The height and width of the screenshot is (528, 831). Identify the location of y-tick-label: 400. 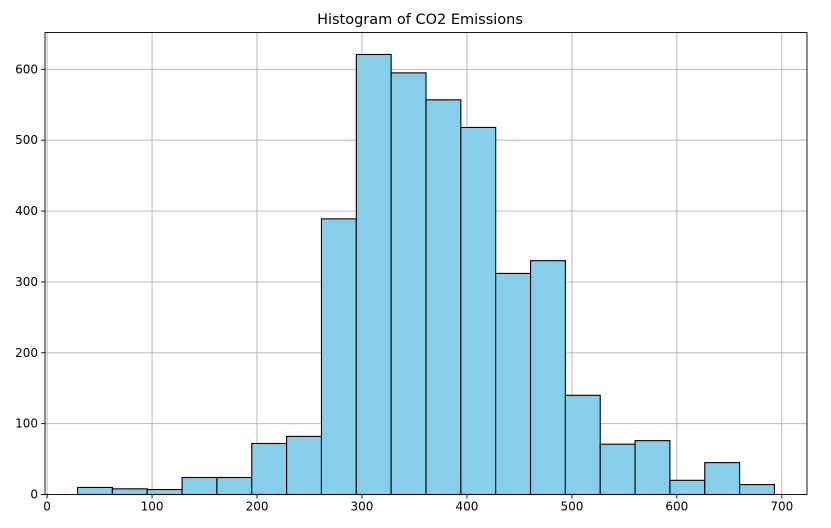
(26, 211).